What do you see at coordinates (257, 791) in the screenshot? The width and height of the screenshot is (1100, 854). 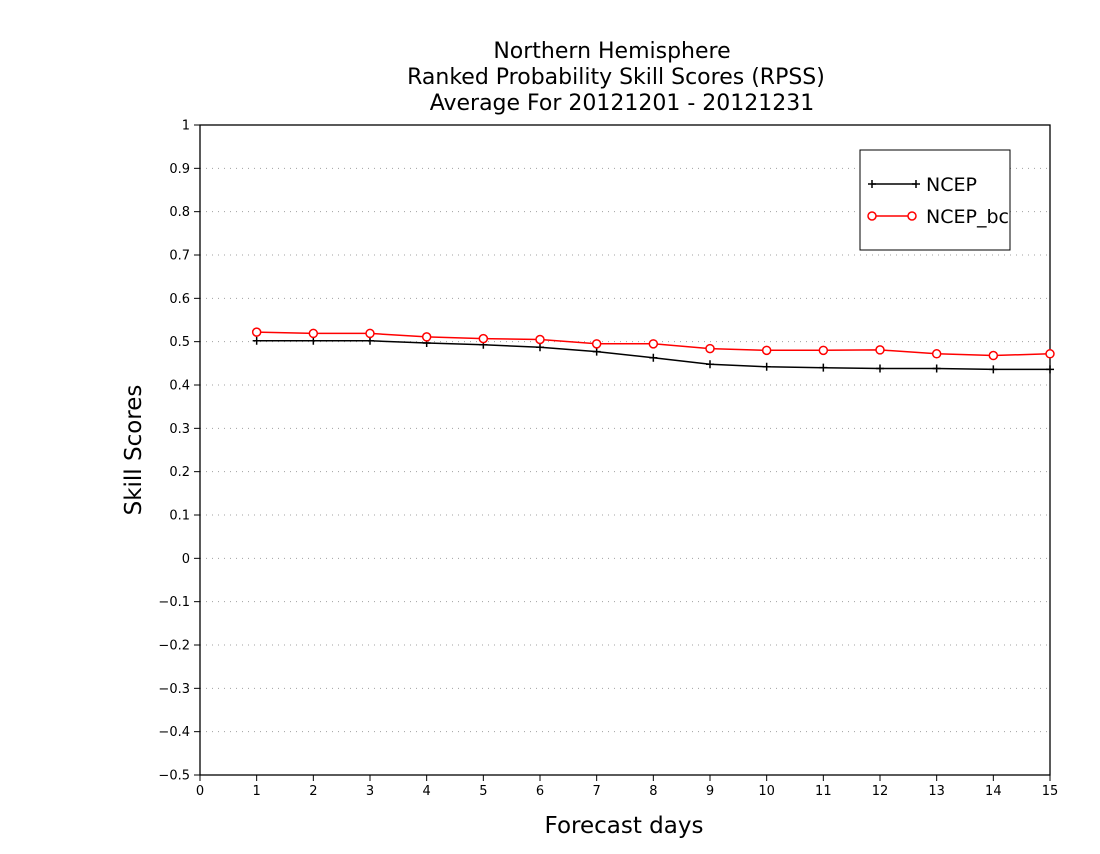 I see `x-tick-label: 1` at bounding box center [257, 791].